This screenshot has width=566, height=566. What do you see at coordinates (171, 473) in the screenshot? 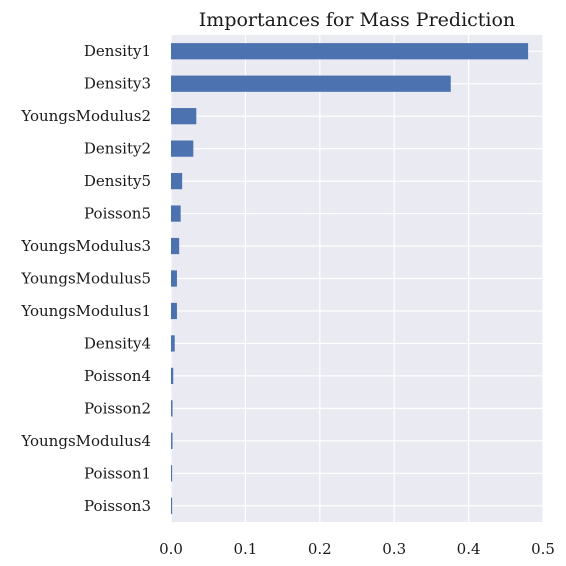
I see `bar-poisson1` at bounding box center [171, 473].